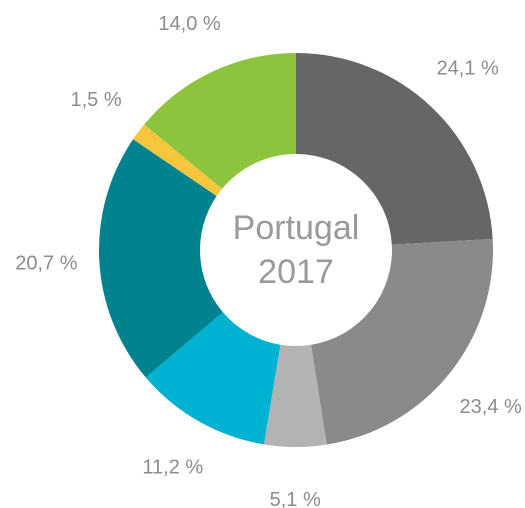 The image size is (525, 508). I want to click on value-label: 24,1 %, so click(468, 68).